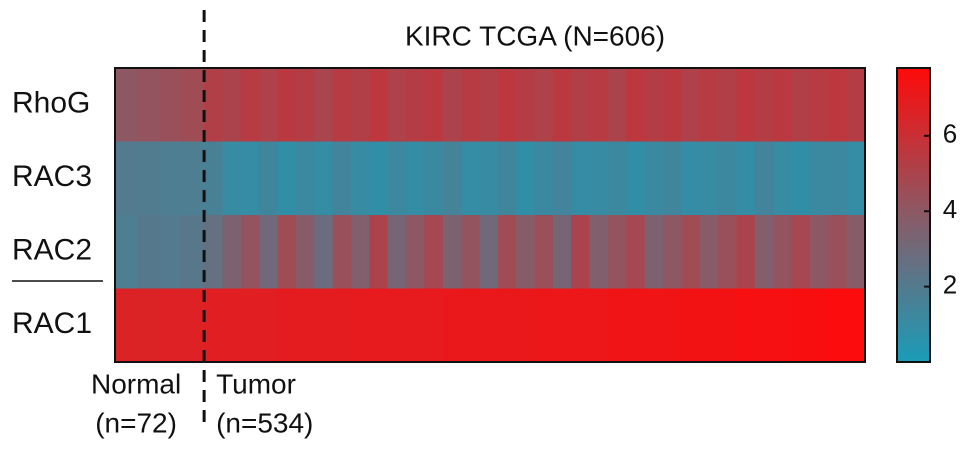  What do you see at coordinates (52, 323) in the screenshot?
I see `row-label: RAC1` at bounding box center [52, 323].